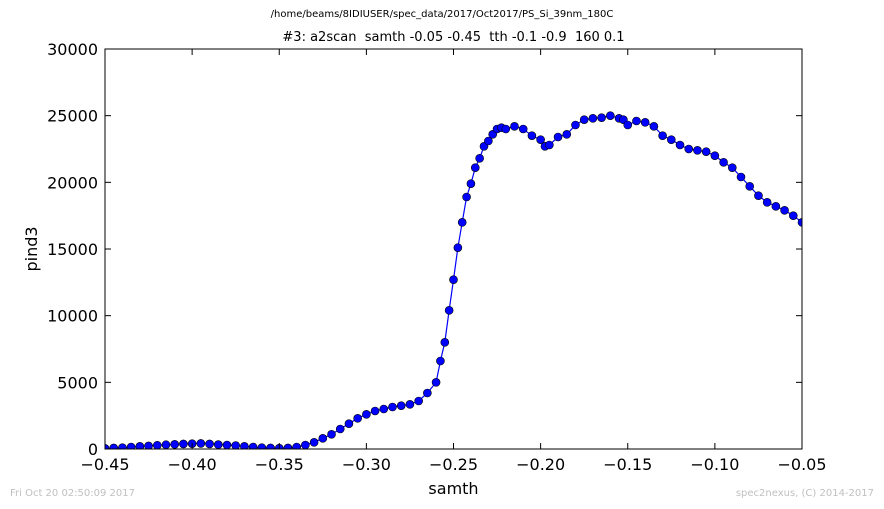 This screenshot has height=509, width=884. What do you see at coordinates (73, 493) in the screenshot?
I see `footer-timestamp: Fri Oct 20 02:50:09 2017` at bounding box center [73, 493].